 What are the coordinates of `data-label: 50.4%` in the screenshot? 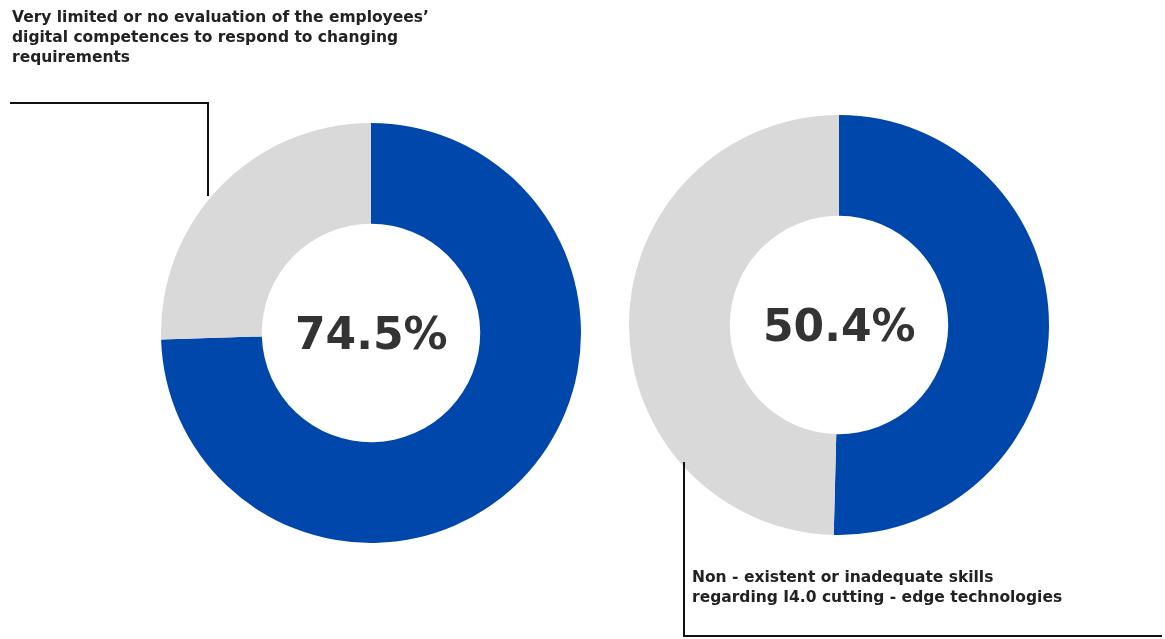 It's located at (839, 325).